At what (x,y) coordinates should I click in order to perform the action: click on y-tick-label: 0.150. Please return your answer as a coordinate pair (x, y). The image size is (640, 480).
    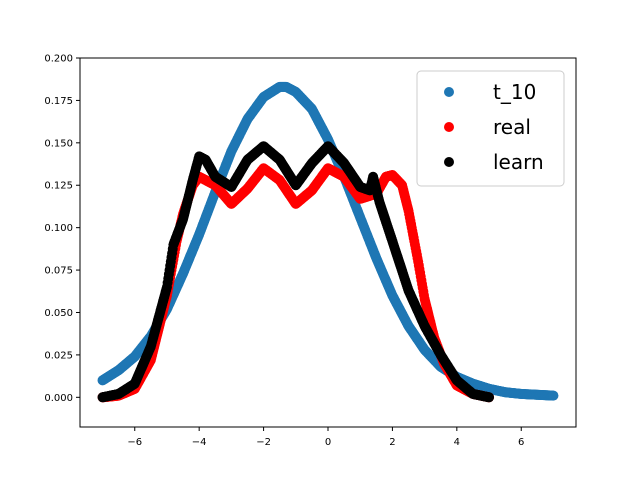
    Looking at the image, I should click on (58, 143).